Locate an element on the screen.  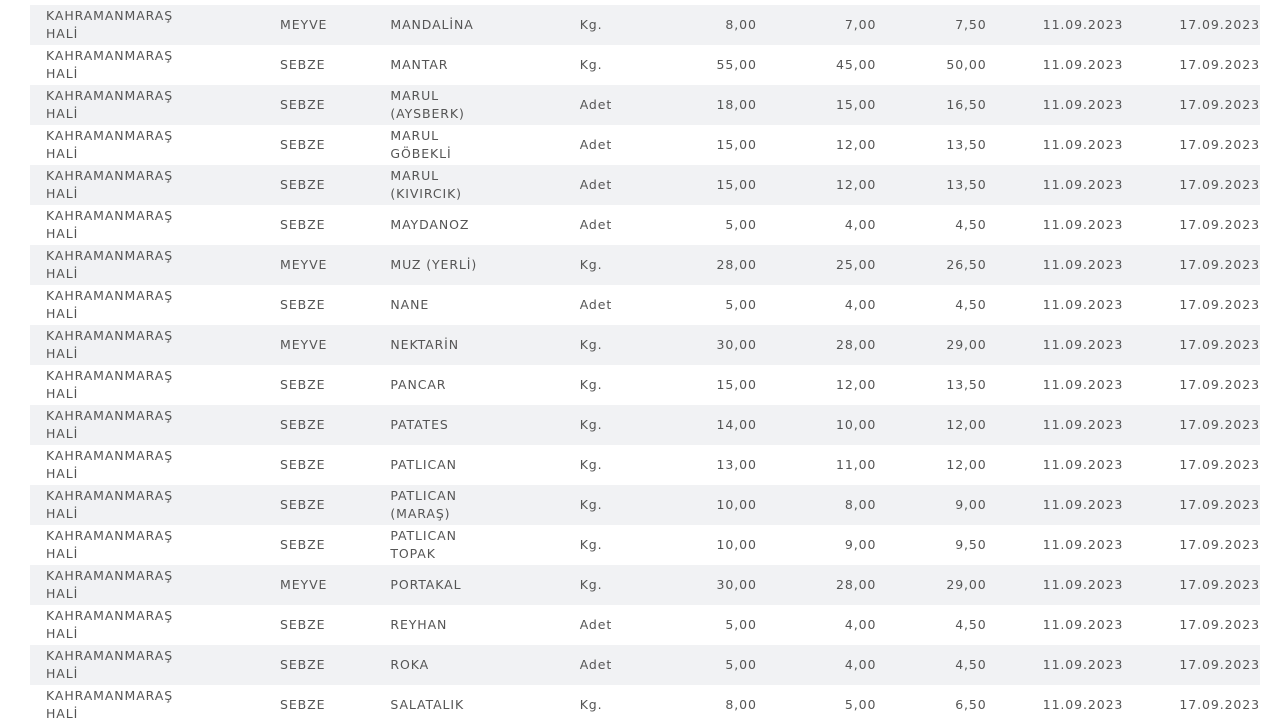
min-price-cell: 9,00 is located at coordinates (860, 544).